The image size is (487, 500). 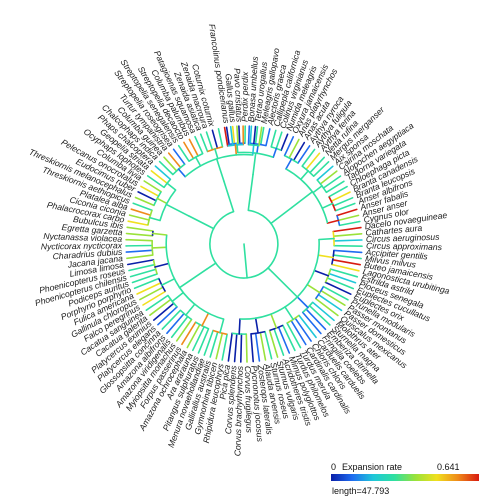 I want to click on tip-label: Nycticorax nycticorax, so click(x=82, y=245).